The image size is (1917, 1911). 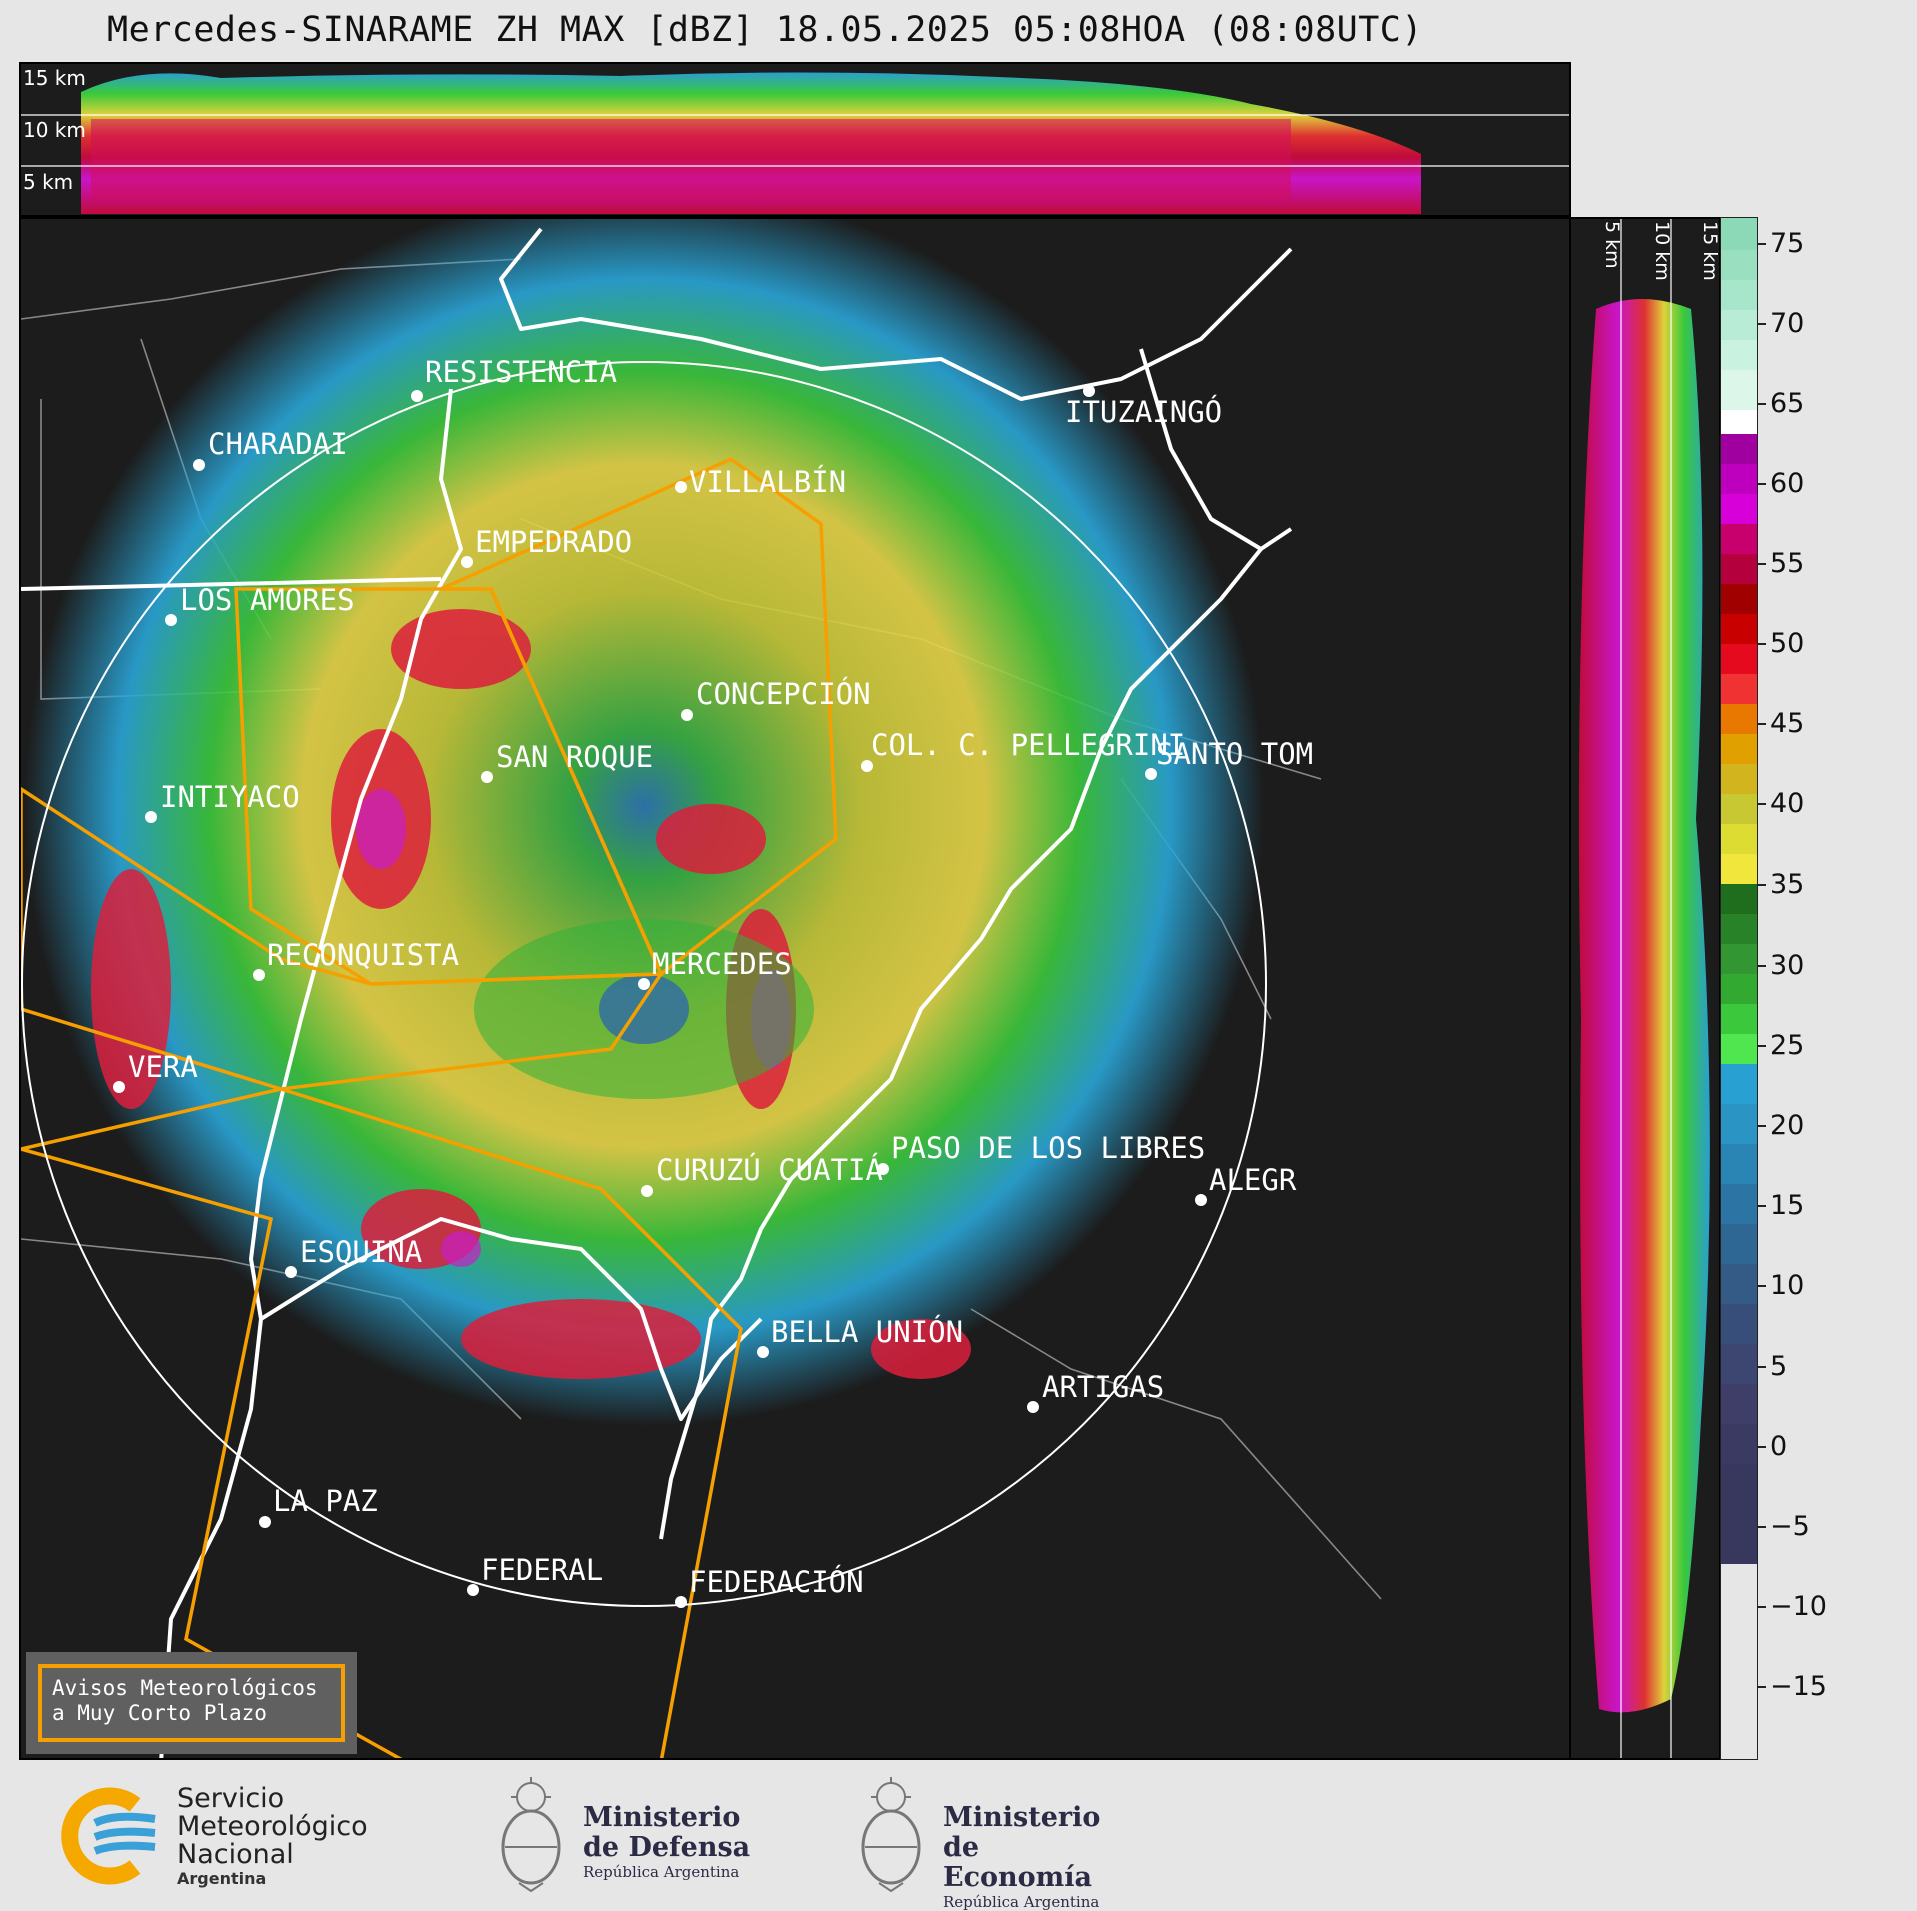 I want to click on colorbar-tick-label: 65, so click(x=1787, y=403).